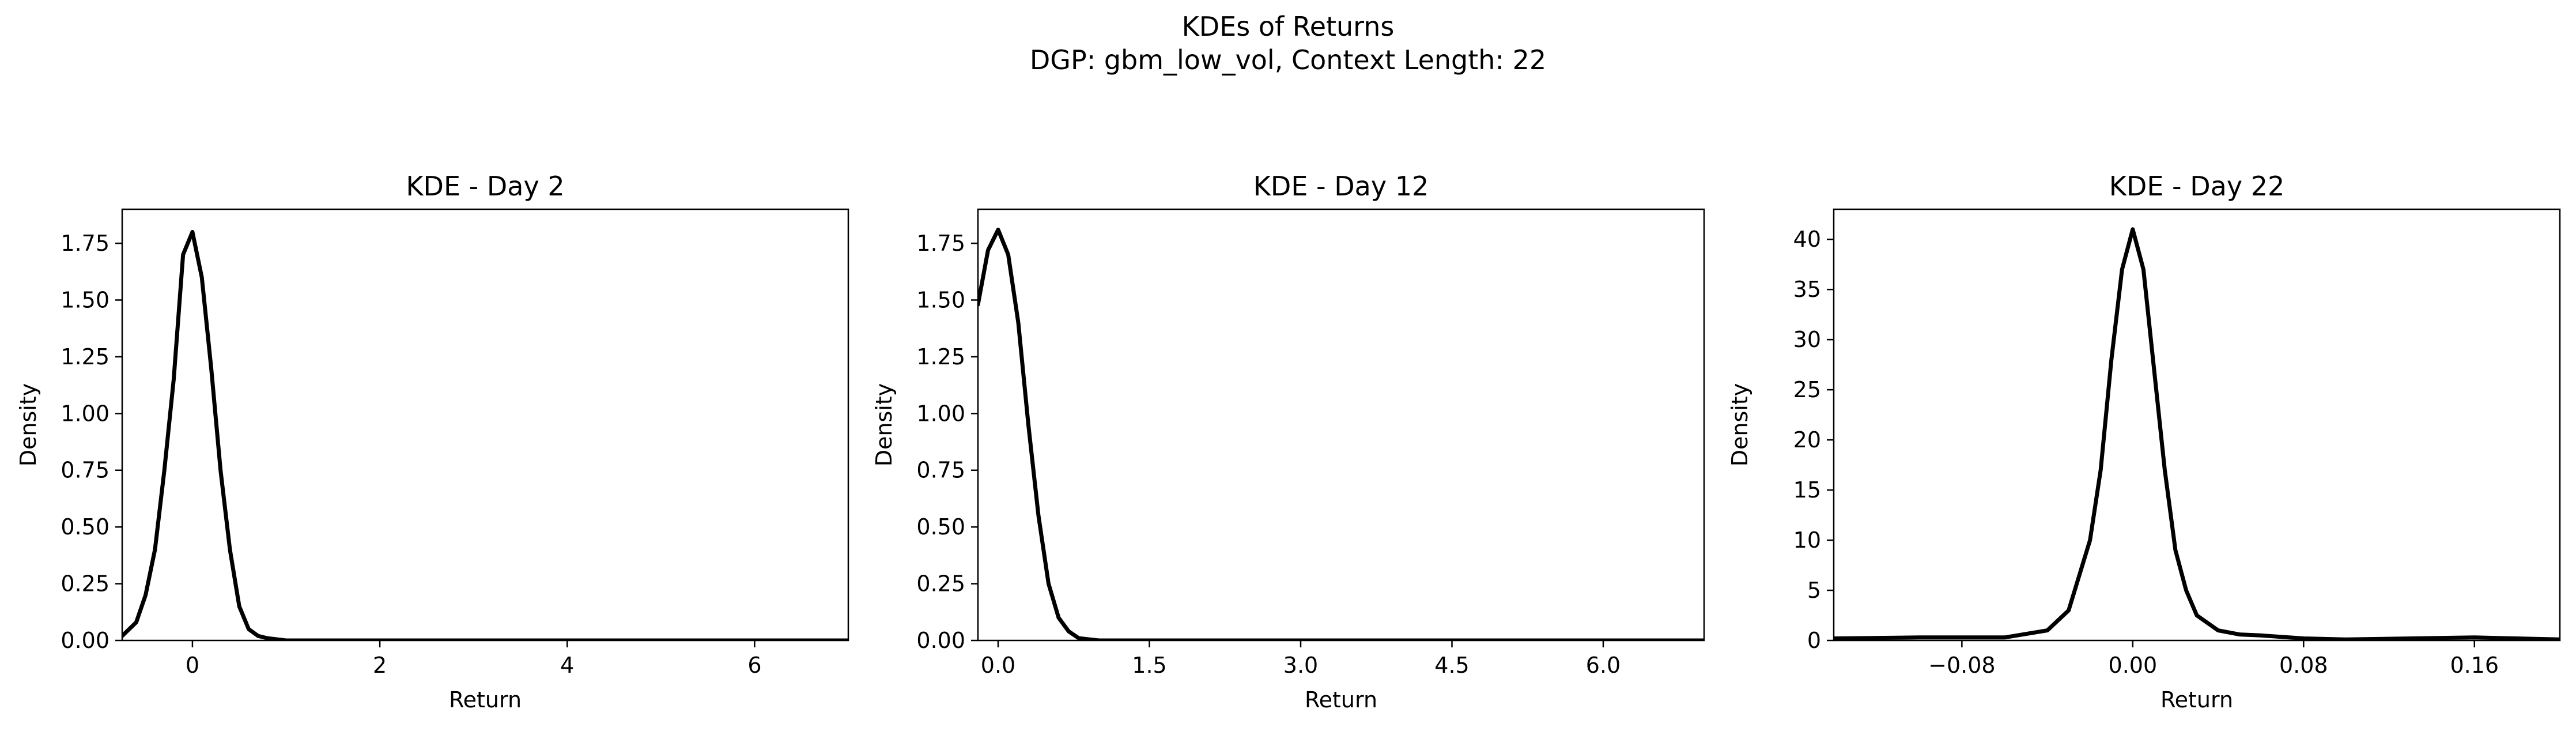 The image size is (2576, 735). What do you see at coordinates (2303, 665) in the screenshot?
I see `x-tick-label: 0.08` at bounding box center [2303, 665].